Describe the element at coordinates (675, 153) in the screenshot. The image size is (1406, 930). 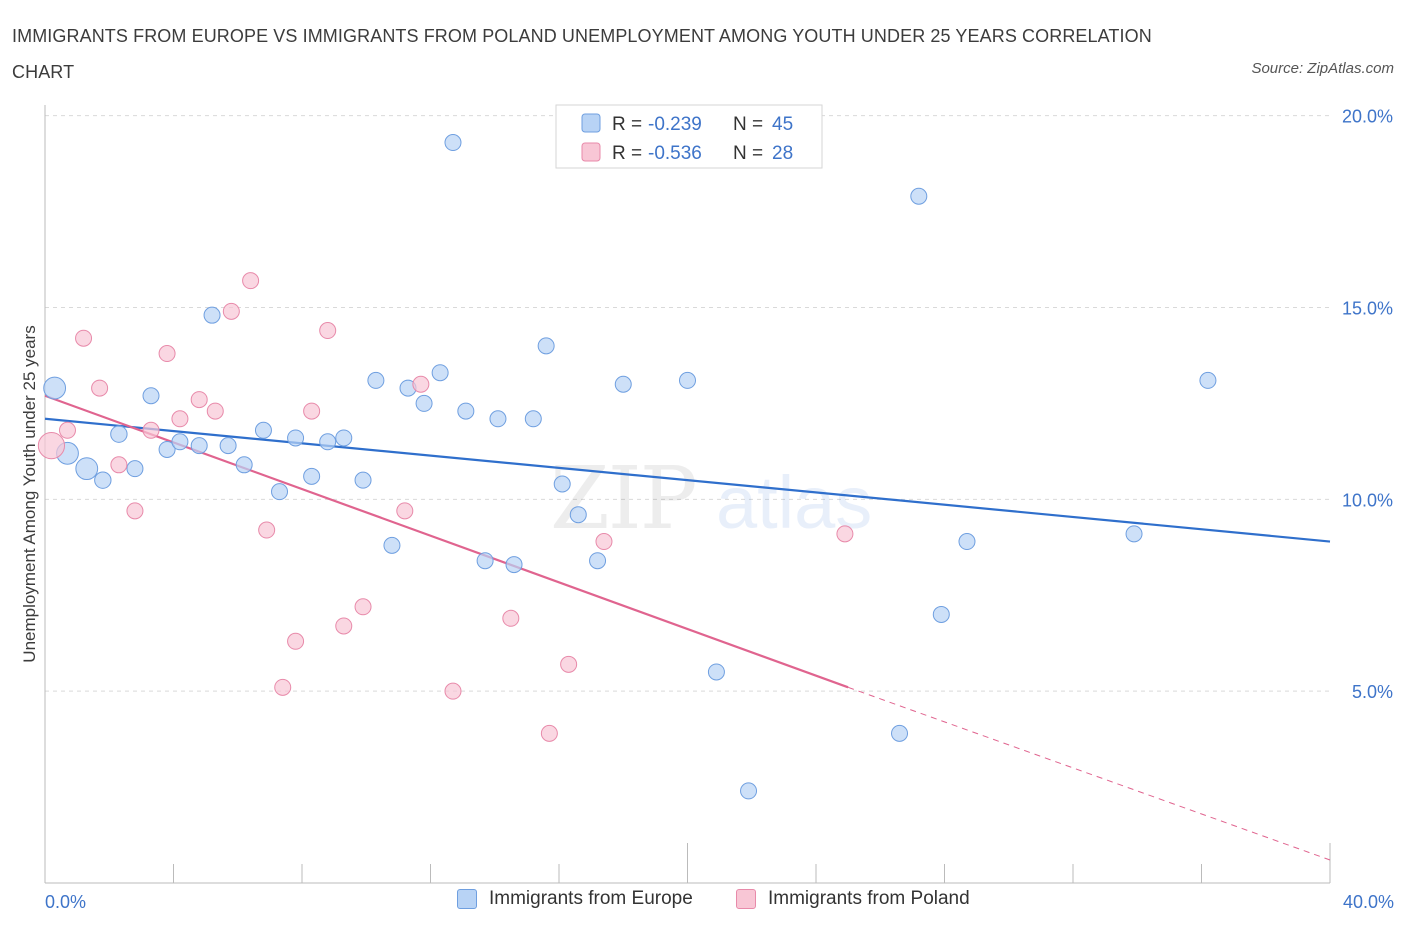
I see `legend-poland-r-value: -0.536` at that location.